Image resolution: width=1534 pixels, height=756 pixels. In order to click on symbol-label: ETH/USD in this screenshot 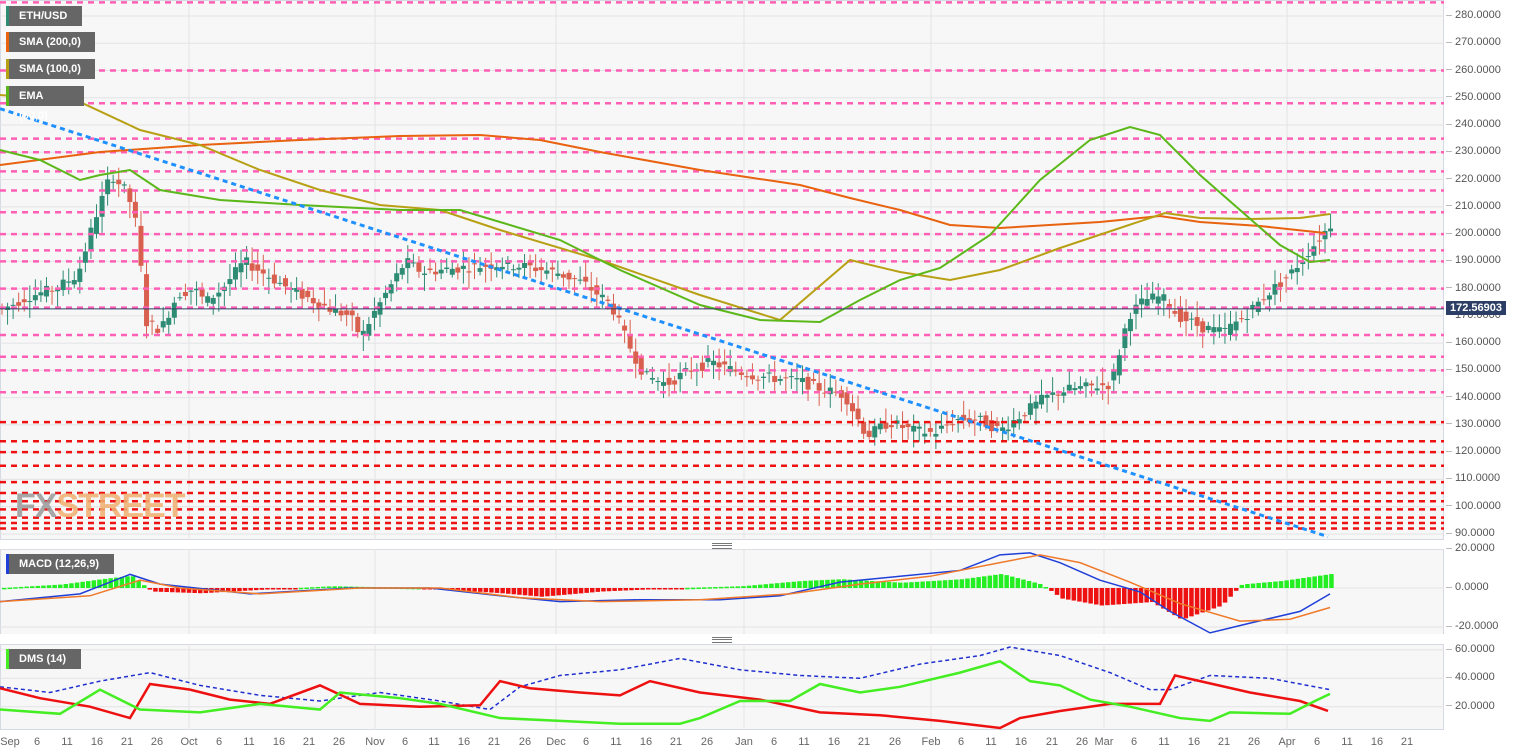, I will do `click(44, 16)`.